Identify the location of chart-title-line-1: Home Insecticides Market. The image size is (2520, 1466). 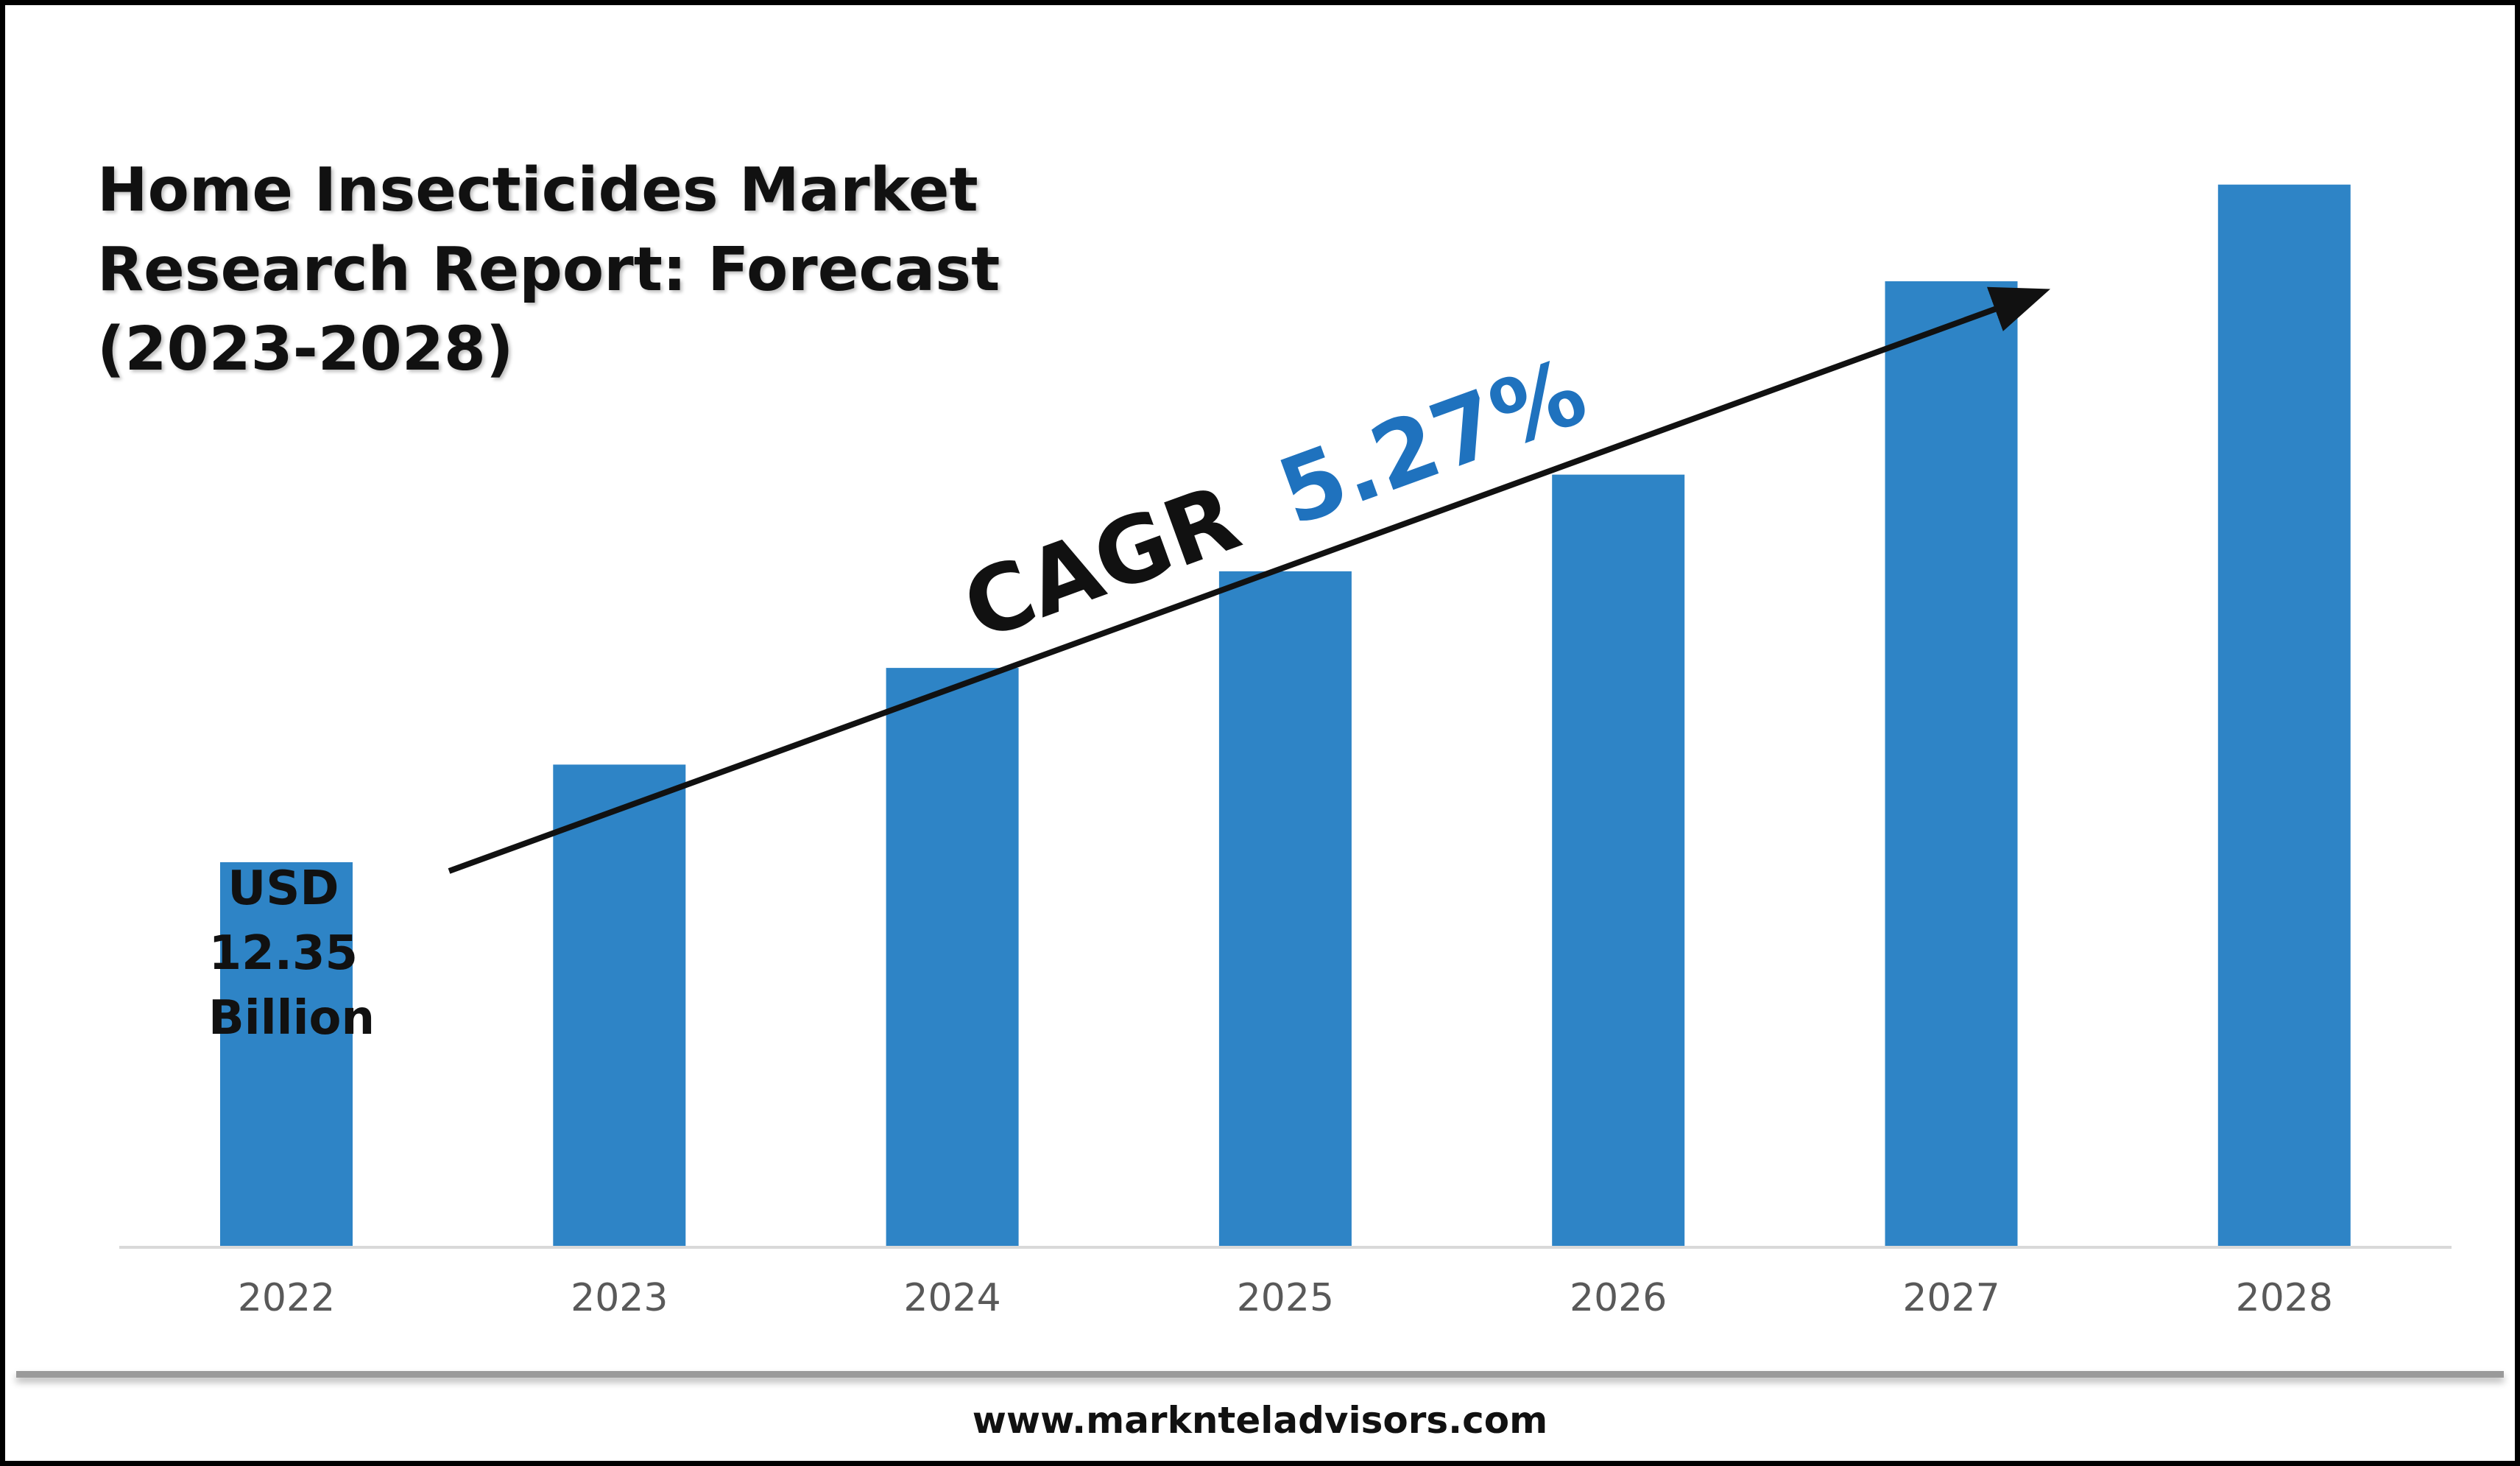
(537, 190).